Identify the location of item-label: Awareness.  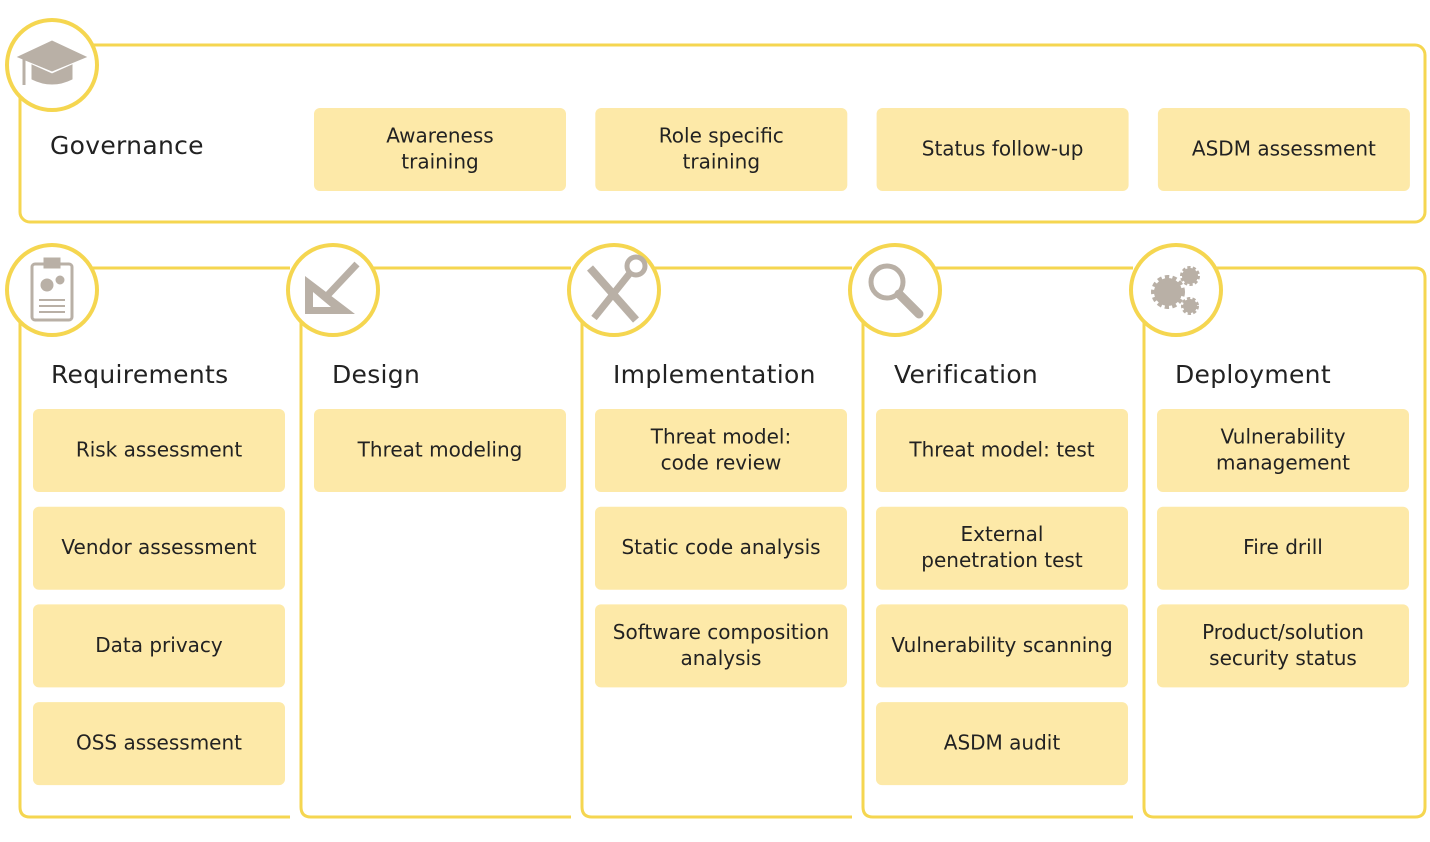
(439, 136).